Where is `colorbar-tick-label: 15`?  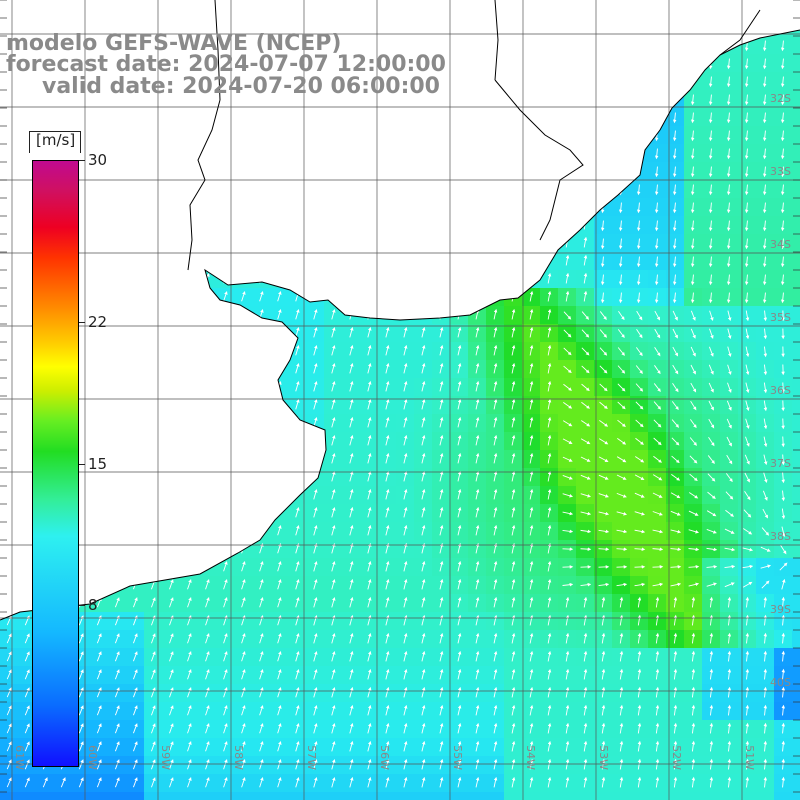 colorbar-tick-label: 15 is located at coordinates (98, 463).